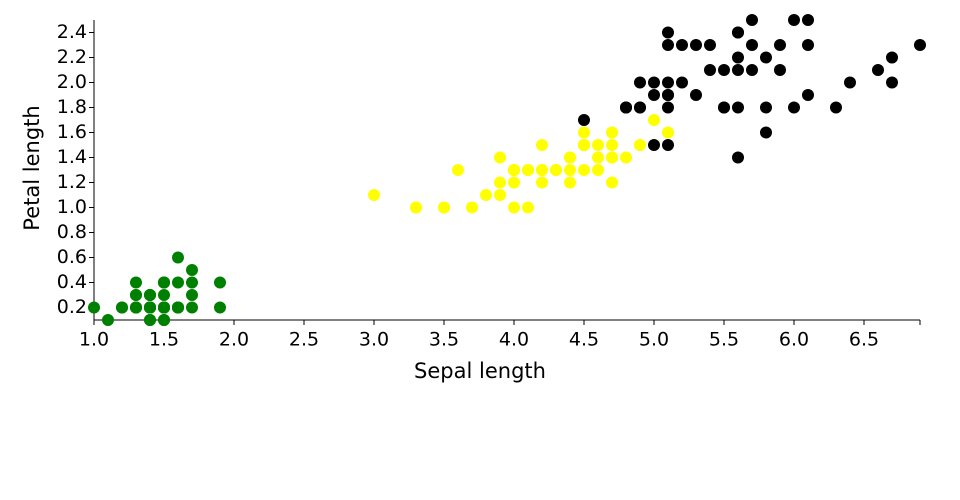 The height and width of the screenshot is (500, 960). I want to click on x-tick-label: 5.0, so click(654, 340).